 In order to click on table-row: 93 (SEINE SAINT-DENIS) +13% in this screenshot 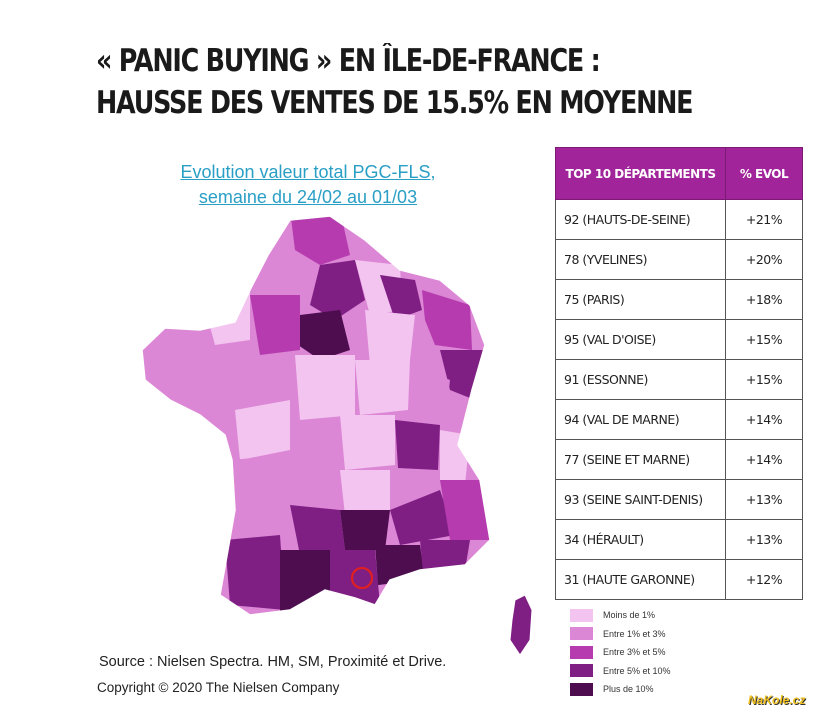, I will do `click(679, 499)`.